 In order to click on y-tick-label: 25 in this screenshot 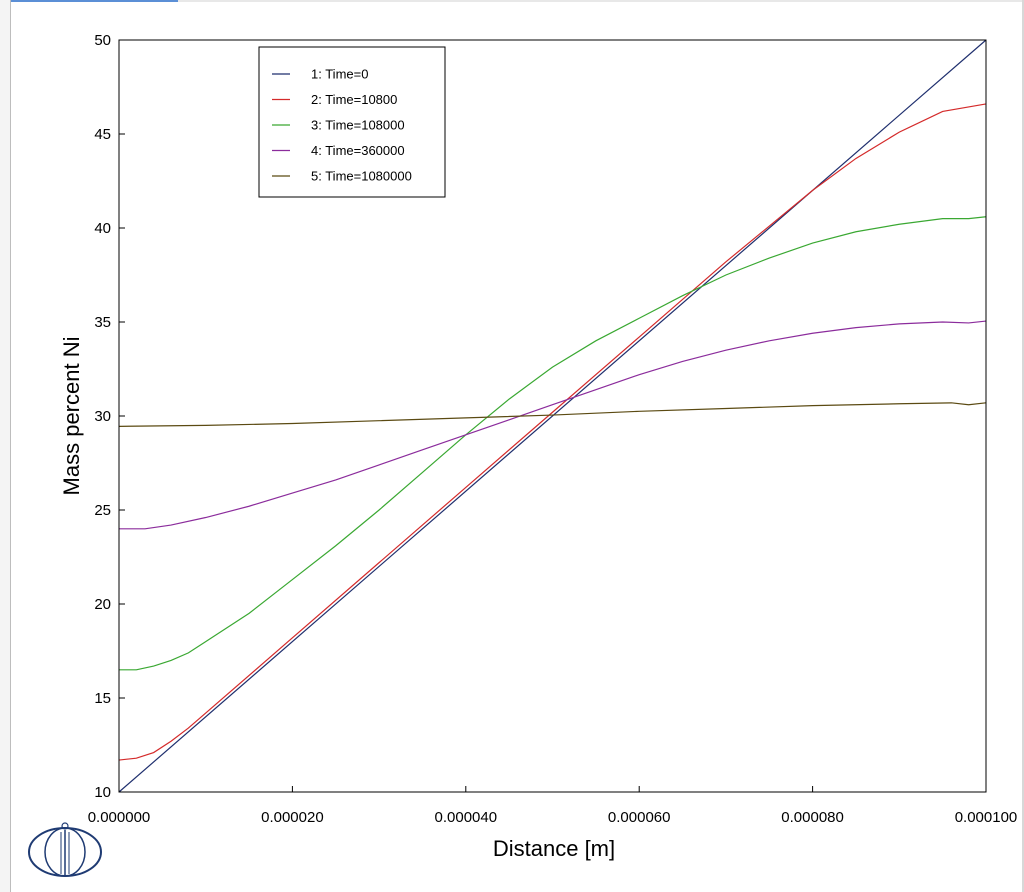, I will do `click(102, 510)`.